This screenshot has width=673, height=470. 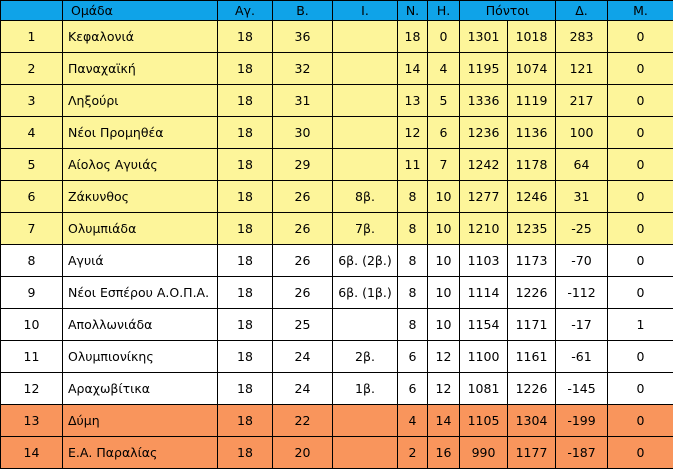 I want to click on points-for-cell: 1100, so click(x=483, y=356).